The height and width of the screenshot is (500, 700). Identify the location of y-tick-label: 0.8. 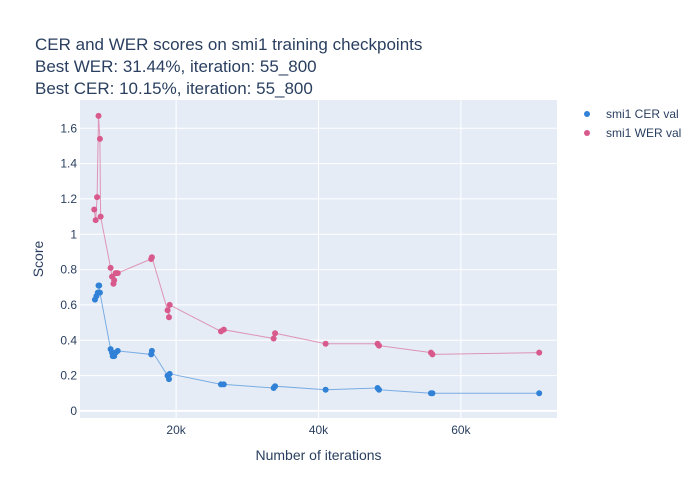
(68, 270).